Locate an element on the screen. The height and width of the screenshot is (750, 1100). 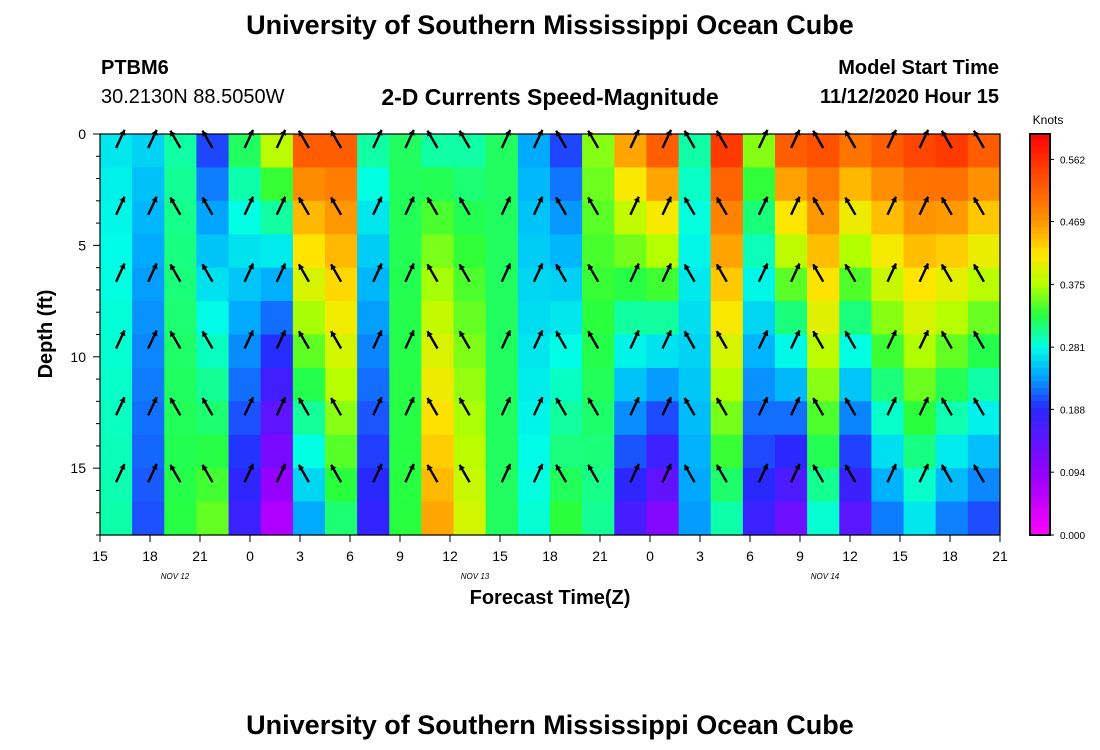
colorbar-tick-label: 0.188 is located at coordinates (1072, 410).